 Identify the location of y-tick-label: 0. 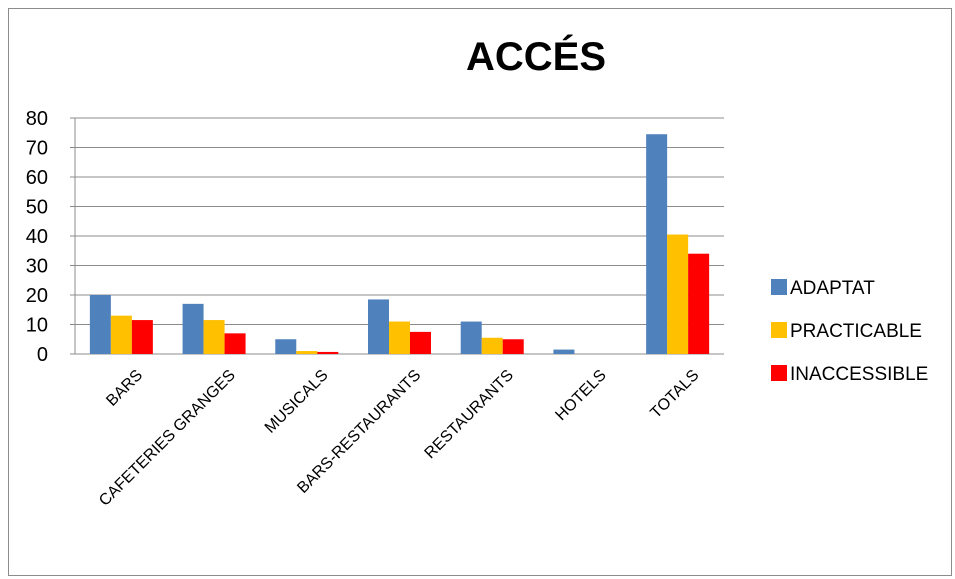
(42, 355).